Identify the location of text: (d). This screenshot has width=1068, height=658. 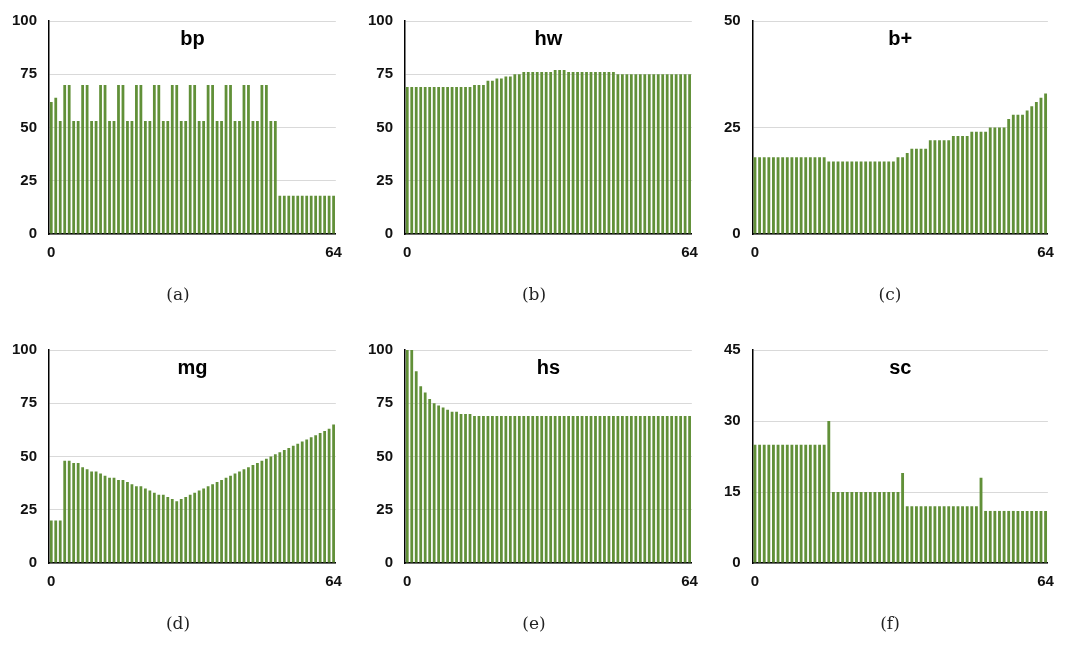
(178, 623).